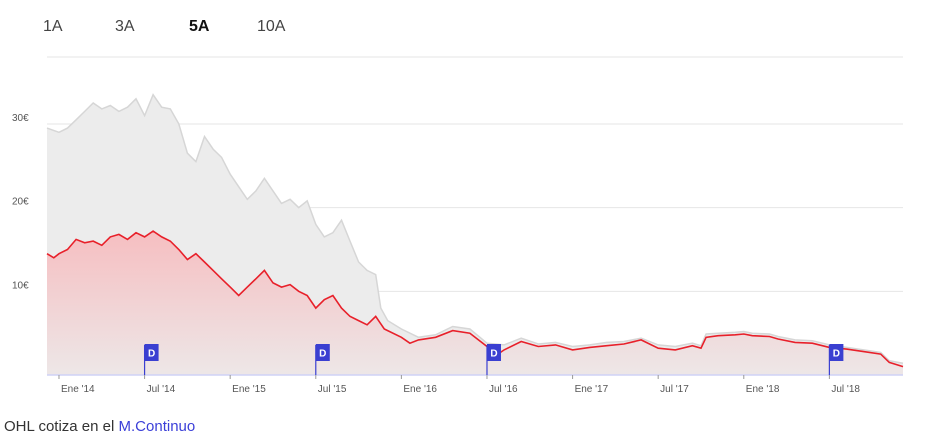  What do you see at coordinates (125, 26) in the screenshot?
I see `tab-3a: 3A` at bounding box center [125, 26].